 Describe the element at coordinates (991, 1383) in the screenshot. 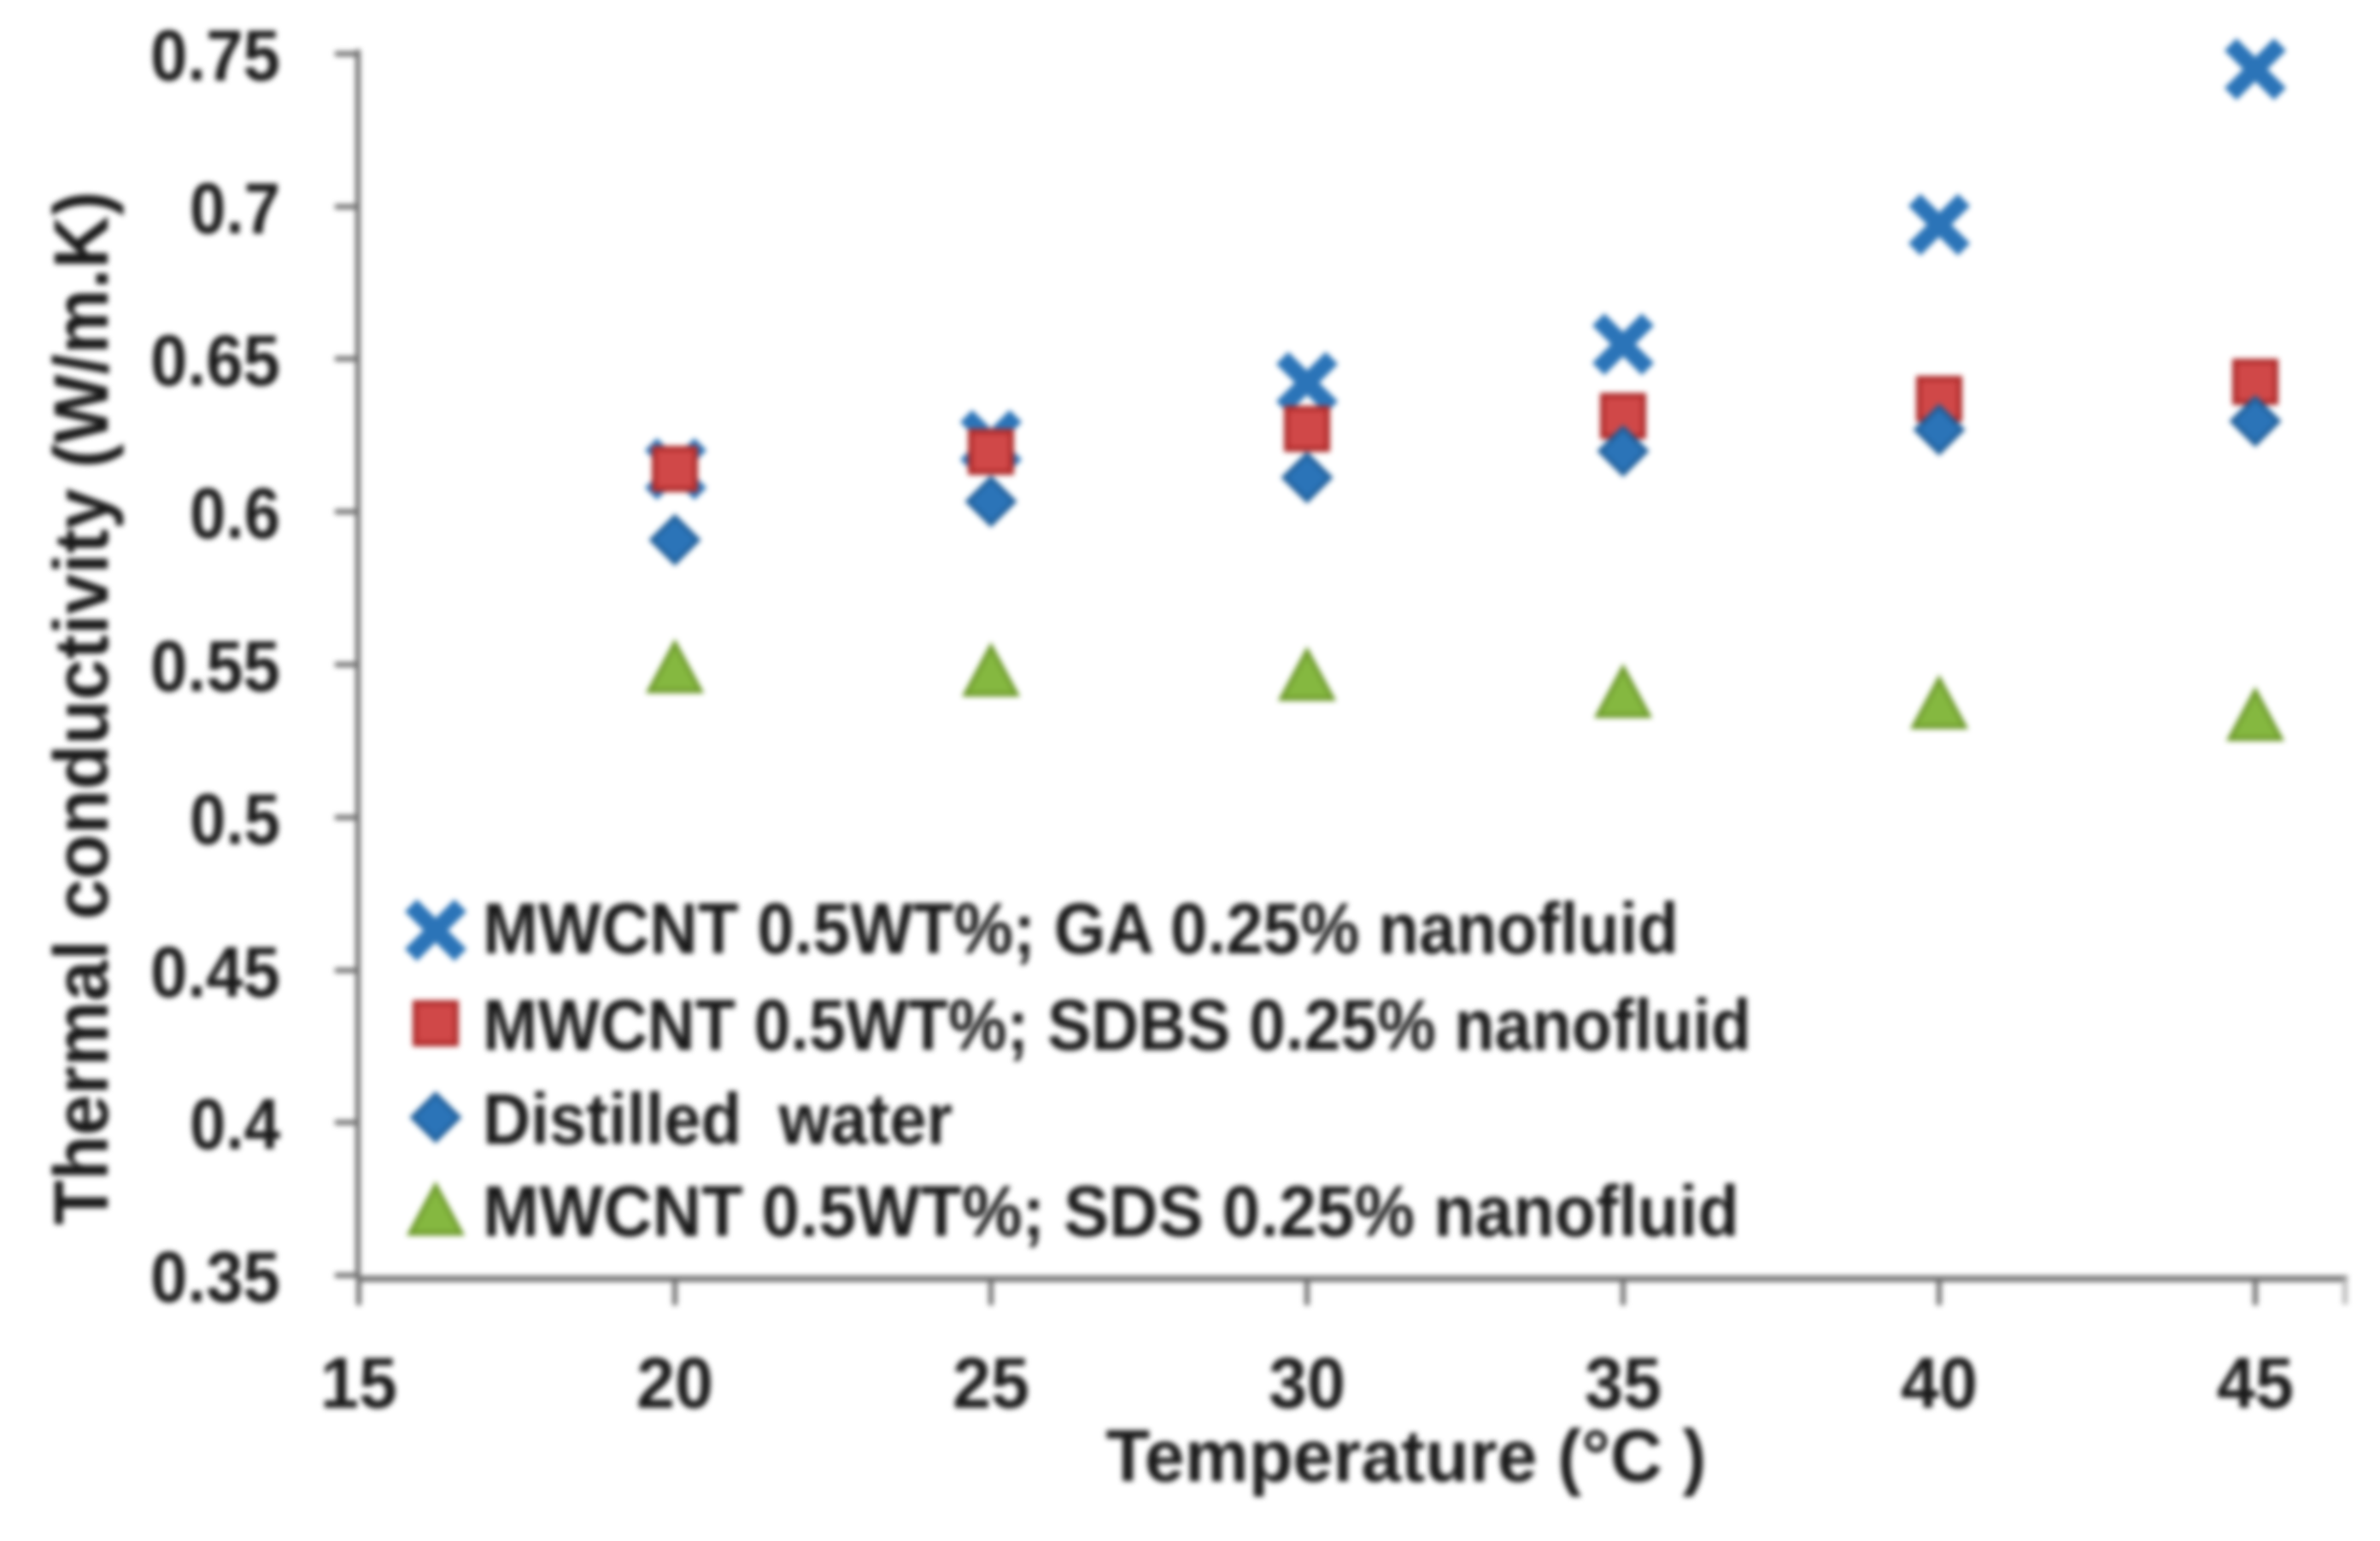

I see `svg-text: 25` at that location.